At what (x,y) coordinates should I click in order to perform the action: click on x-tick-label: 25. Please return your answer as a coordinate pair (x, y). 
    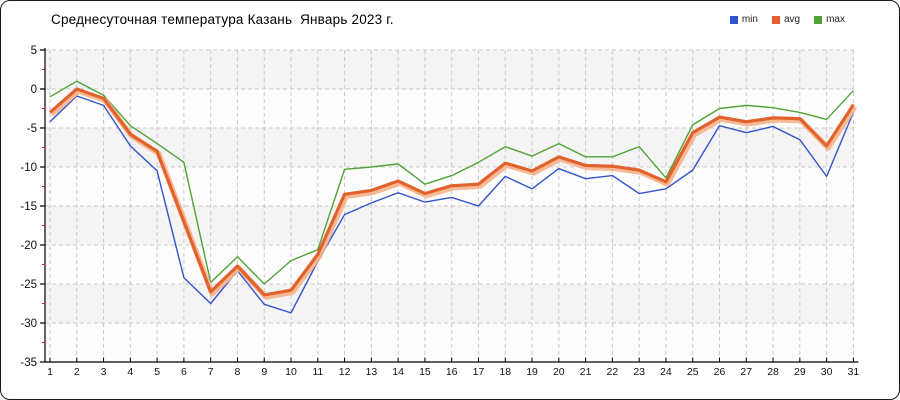
    Looking at the image, I should click on (693, 372).